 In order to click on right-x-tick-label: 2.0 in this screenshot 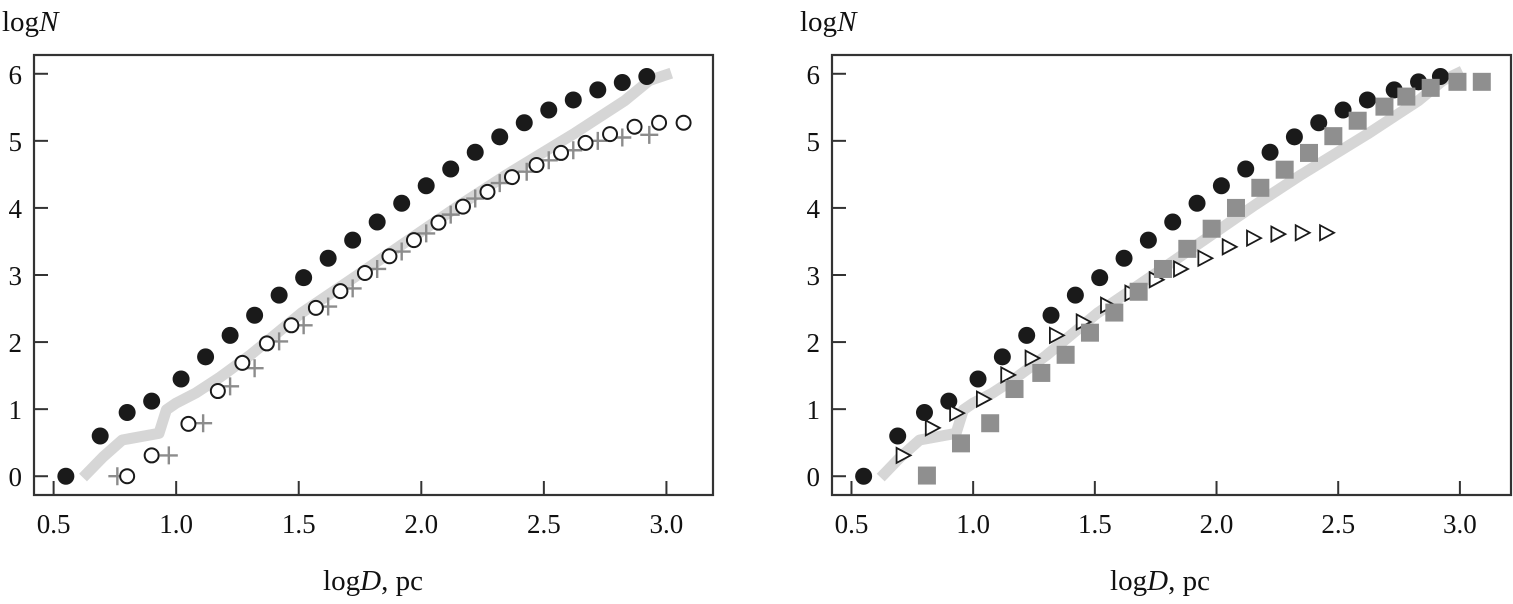, I will do `click(1217, 524)`.